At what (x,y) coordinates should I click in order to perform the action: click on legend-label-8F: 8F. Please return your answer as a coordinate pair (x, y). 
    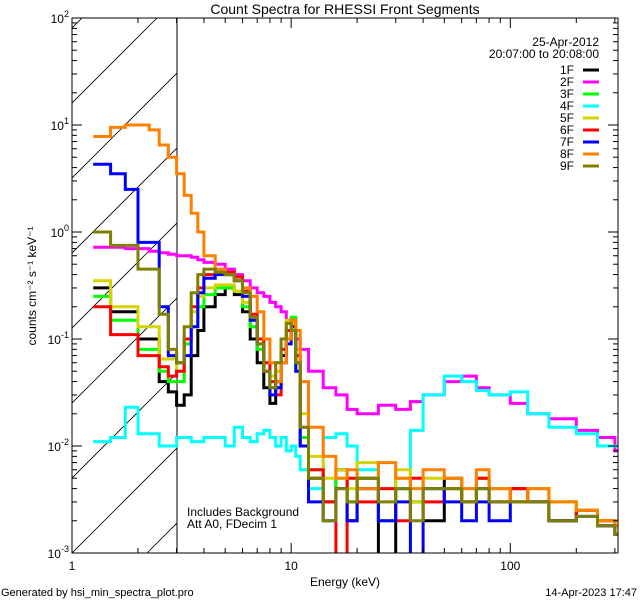
    Looking at the image, I should click on (567, 154).